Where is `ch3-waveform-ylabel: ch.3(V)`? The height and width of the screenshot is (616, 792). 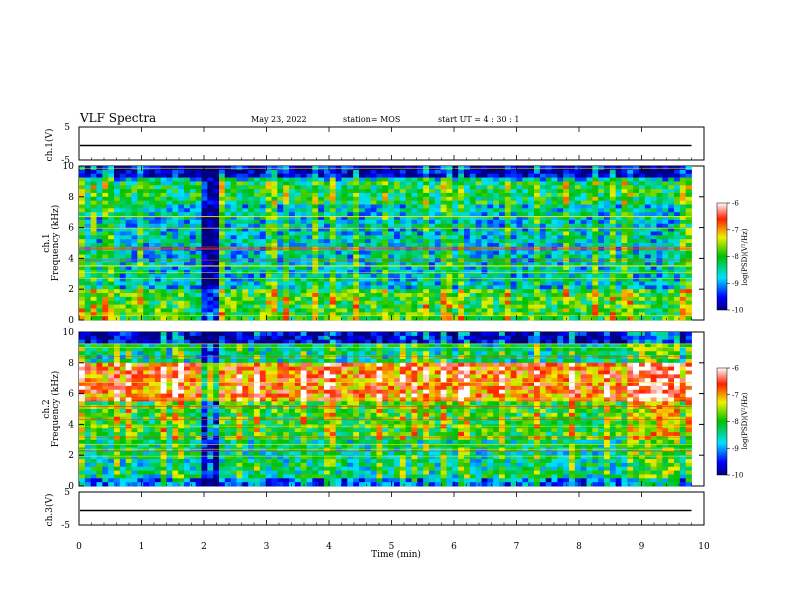
ch3-waveform-ylabel: ch.3(V) is located at coordinates (49, 510).